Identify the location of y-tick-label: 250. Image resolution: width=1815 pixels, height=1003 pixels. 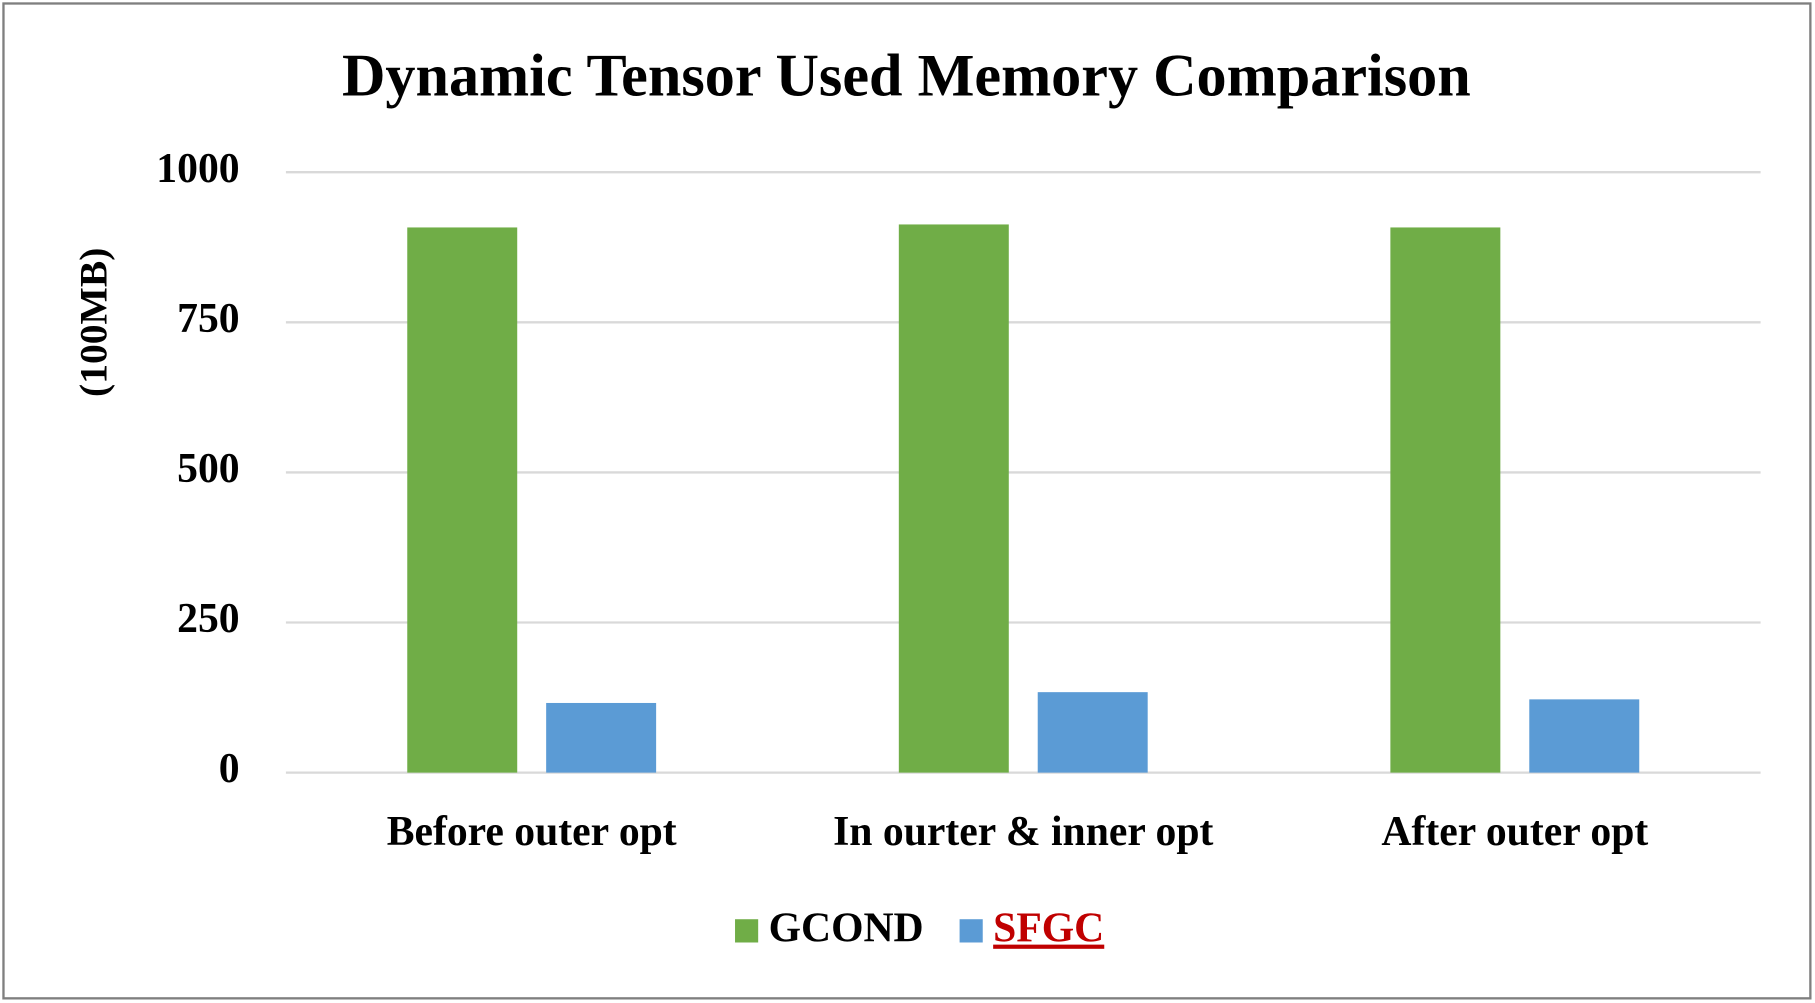
(208, 619).